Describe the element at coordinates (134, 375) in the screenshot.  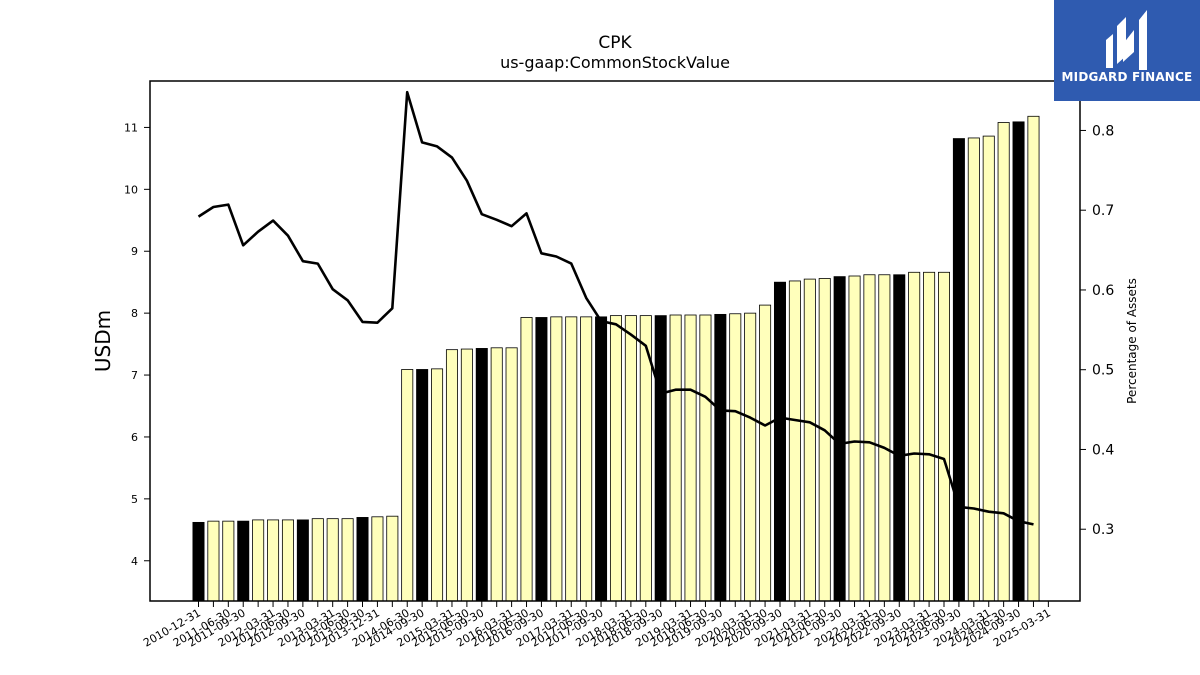
I see `y-tick-label: 7` at that location.